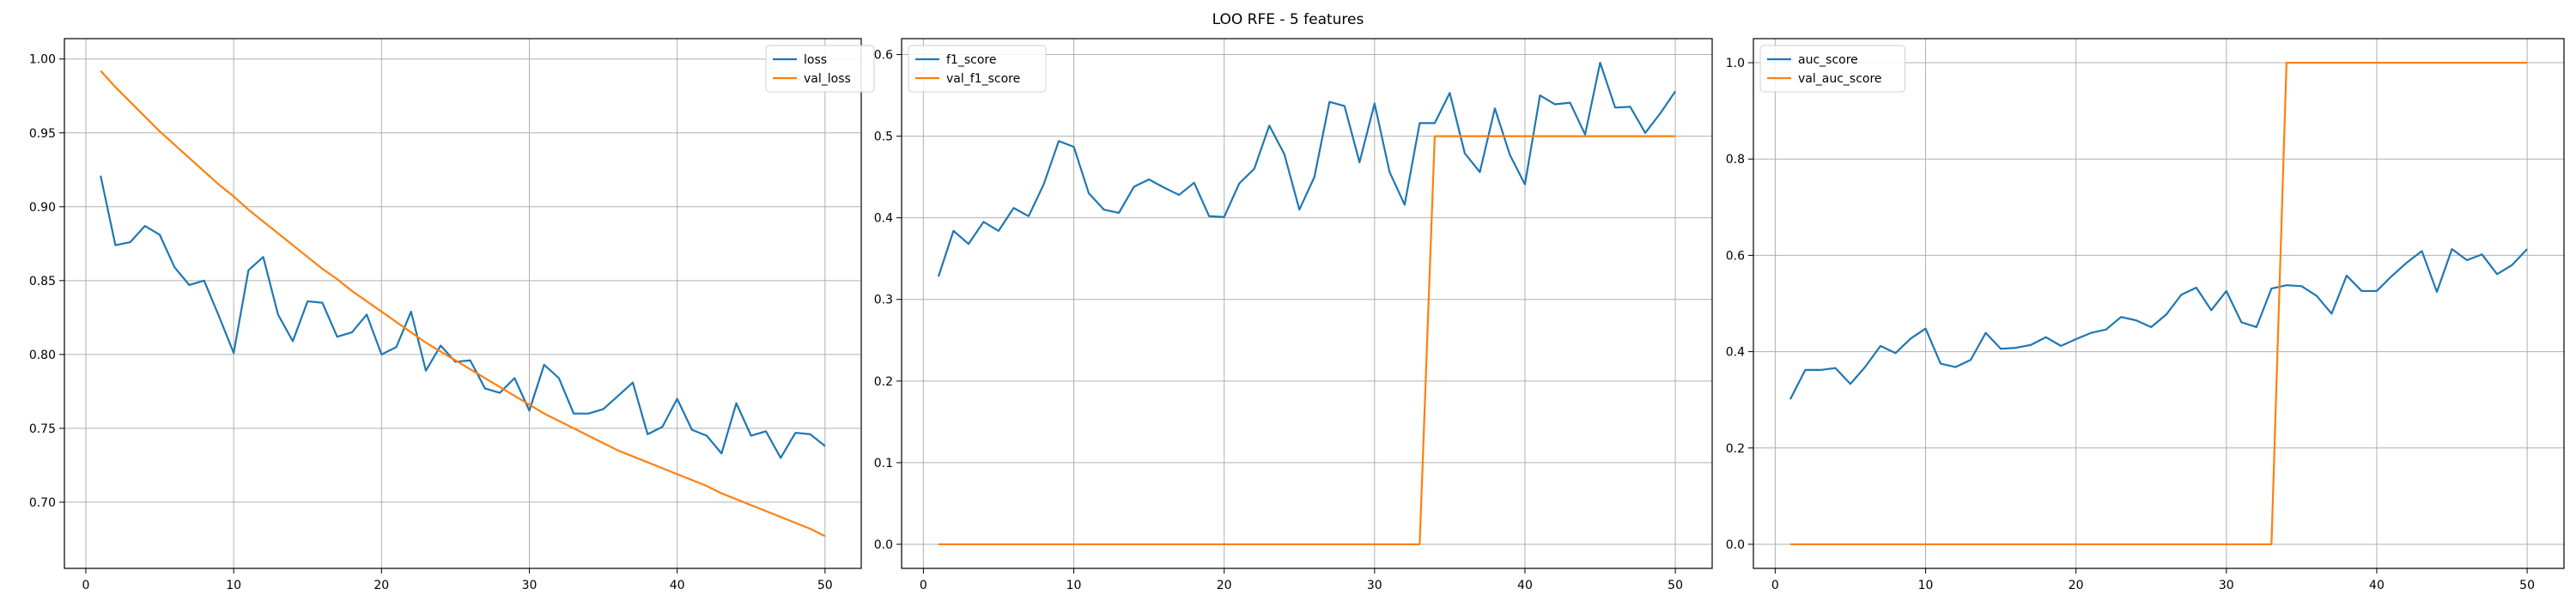 This screenshot has width=2576, height=601. I want to click on legend-label: auc_score, so click(1828, 60).